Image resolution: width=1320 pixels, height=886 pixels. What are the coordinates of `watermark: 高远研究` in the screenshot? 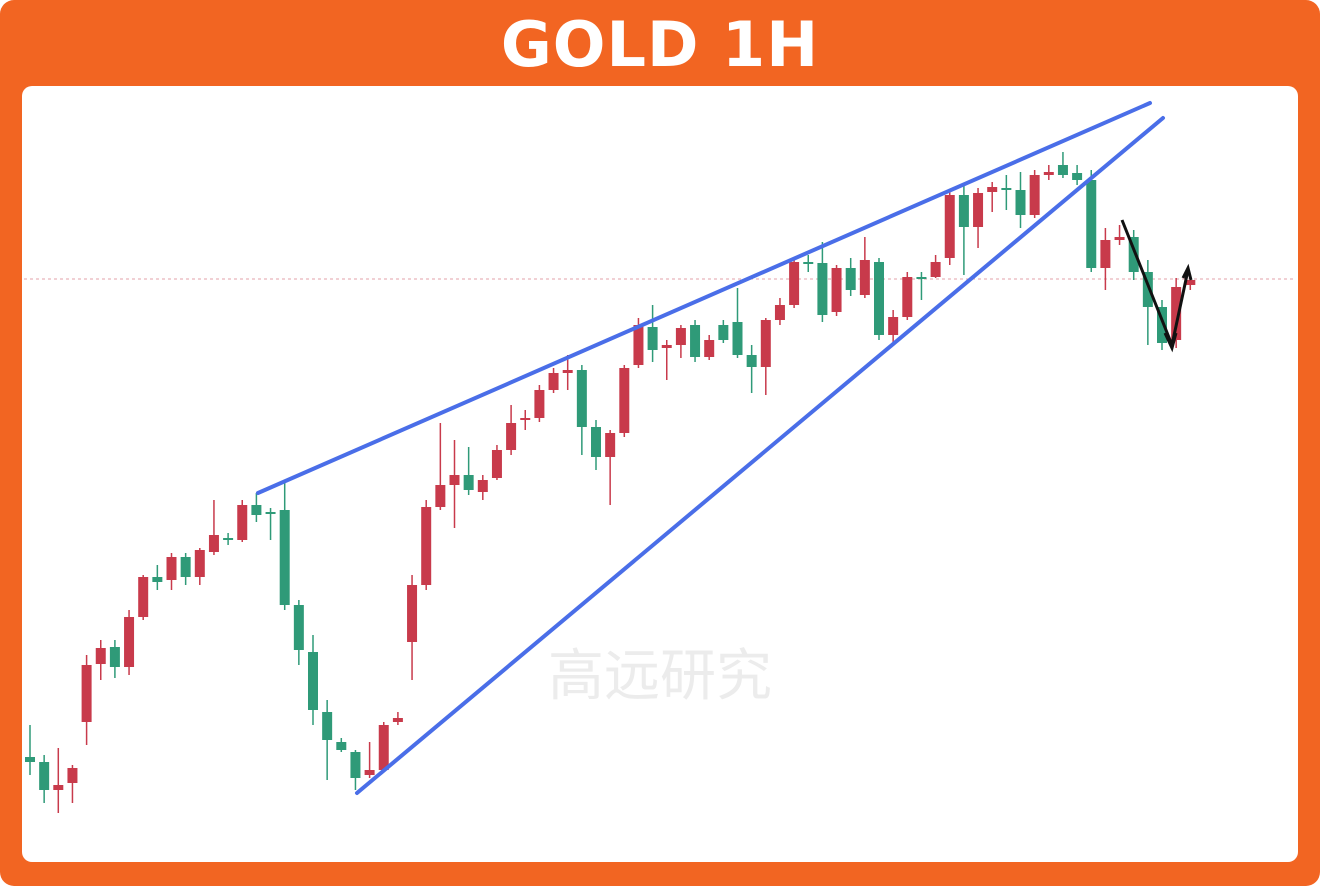 It's located at (660, 676).